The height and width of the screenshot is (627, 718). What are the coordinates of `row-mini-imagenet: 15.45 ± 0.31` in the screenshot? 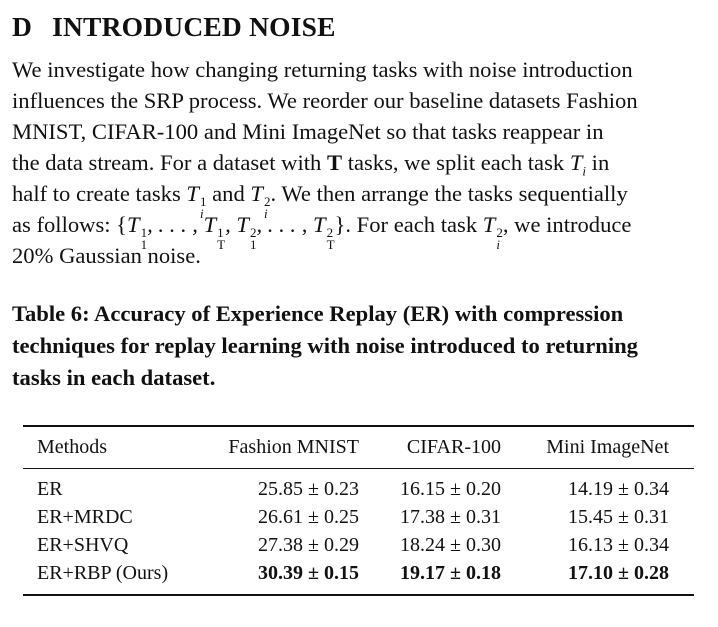 It's located at (618, 517).